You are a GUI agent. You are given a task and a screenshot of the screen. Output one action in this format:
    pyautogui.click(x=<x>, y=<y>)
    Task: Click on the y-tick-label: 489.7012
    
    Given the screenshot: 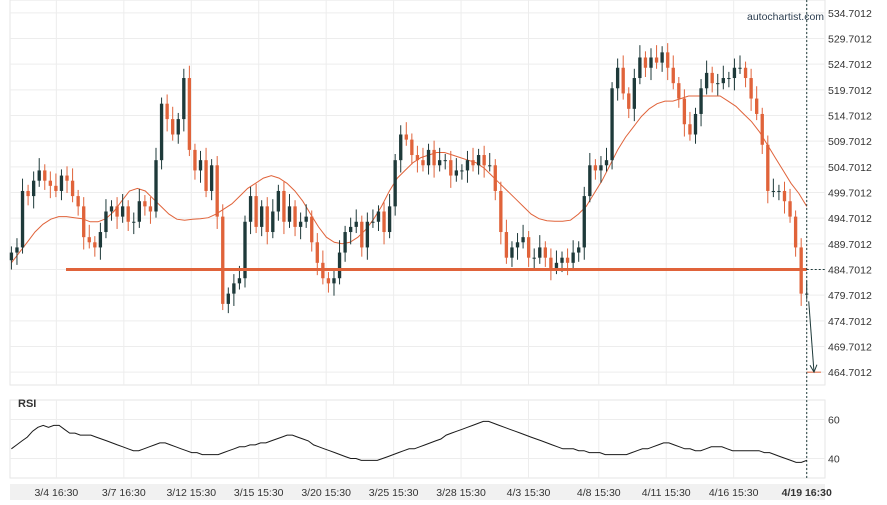 What is the action you would take?
    pyautogui.click(x=850, y=245)
    